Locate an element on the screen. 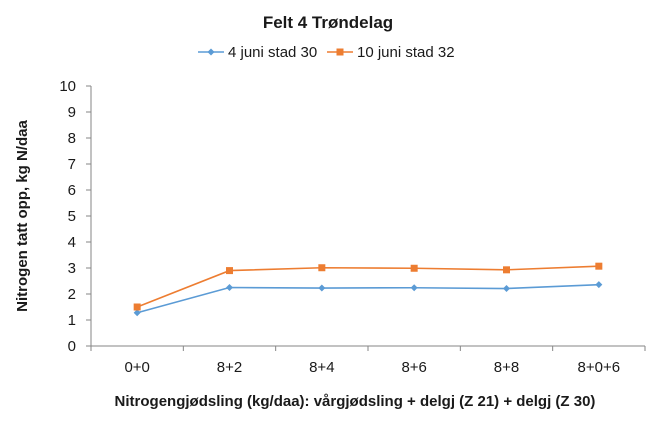  legend-item-series-2: 10 juni stad 32 is located at coordinates (391, 52).